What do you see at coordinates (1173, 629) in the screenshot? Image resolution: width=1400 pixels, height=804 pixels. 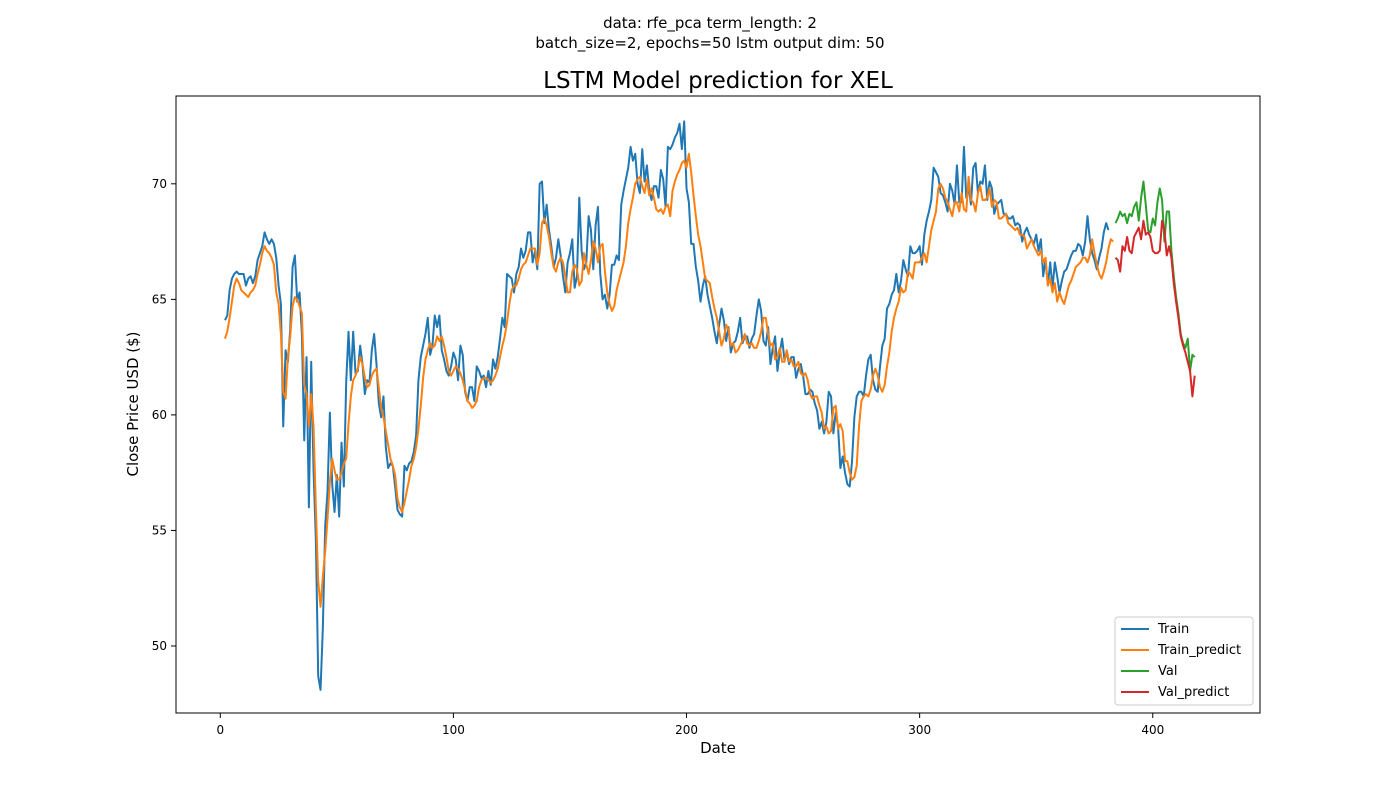 I see `legend-label: Train` at bounding box center [1173, 629].